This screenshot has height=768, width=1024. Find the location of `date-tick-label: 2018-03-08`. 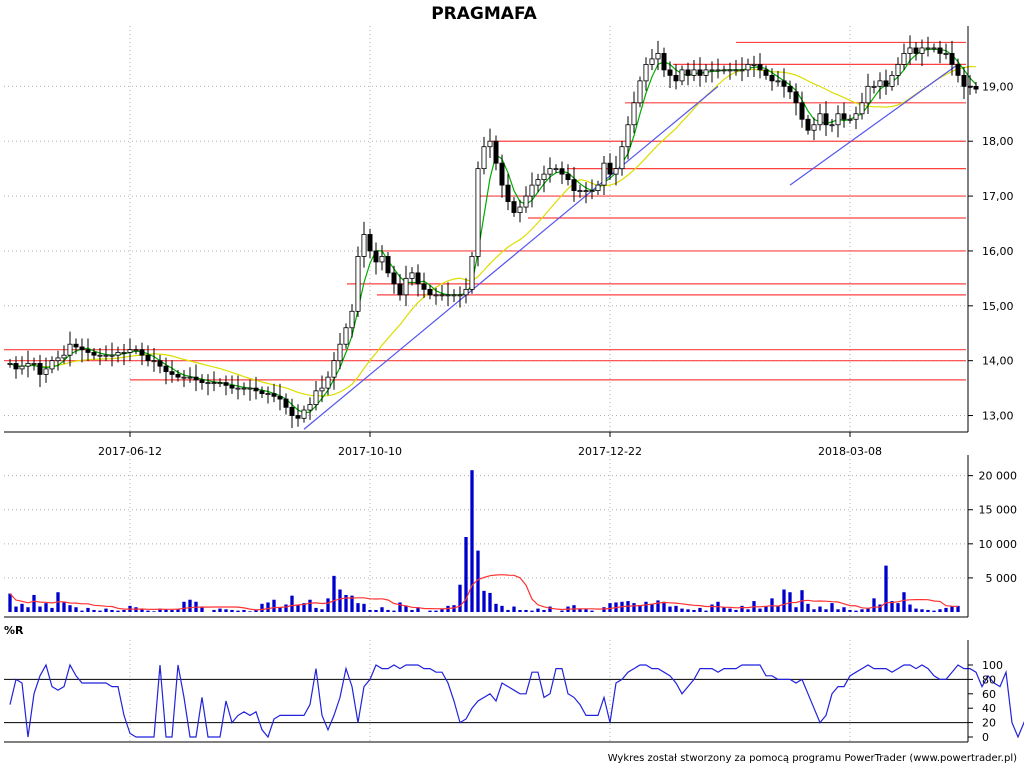

date-tick-label: 2018-03-08 is located at coordinates (850, 451).